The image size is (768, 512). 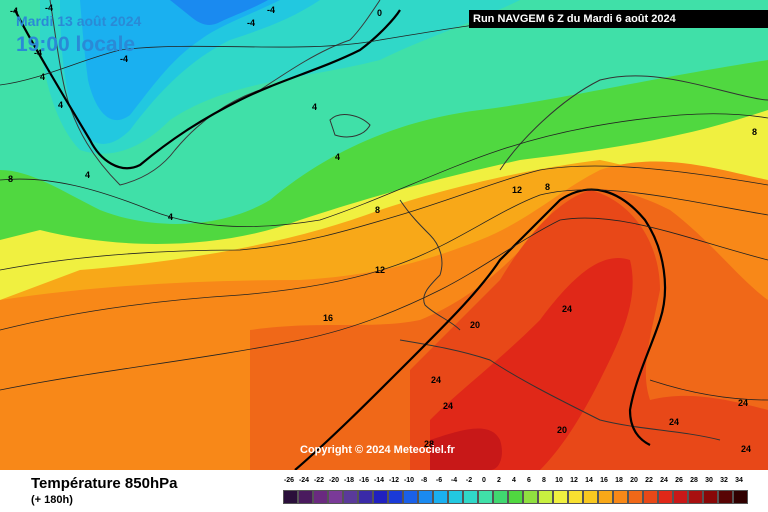 I want to click on deep-blue-field, so click(x=219, y=12).